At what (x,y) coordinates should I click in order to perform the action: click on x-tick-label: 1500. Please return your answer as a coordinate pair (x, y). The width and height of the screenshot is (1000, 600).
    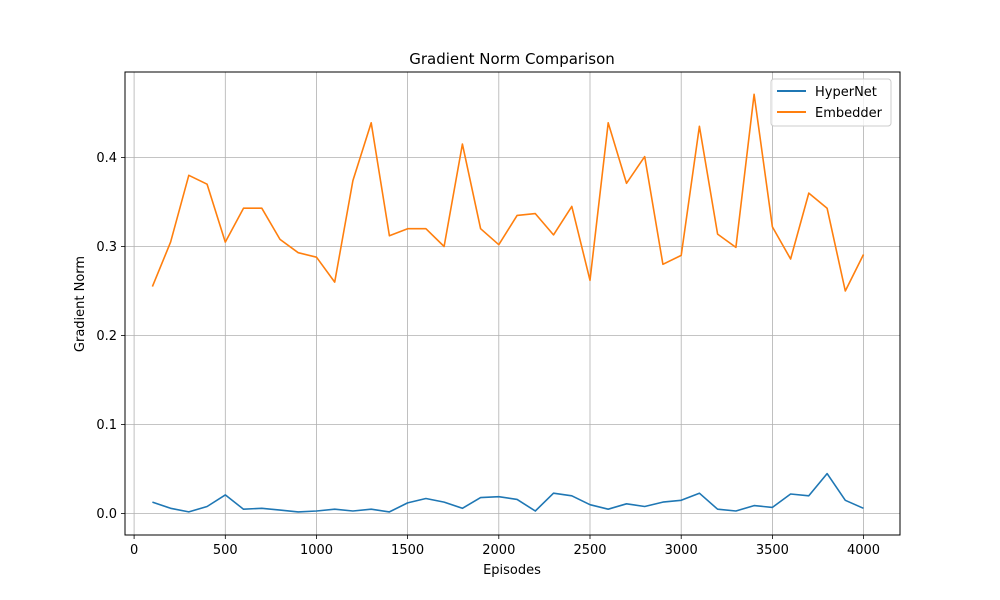
    Looking at the image, I should click on (407, 550).